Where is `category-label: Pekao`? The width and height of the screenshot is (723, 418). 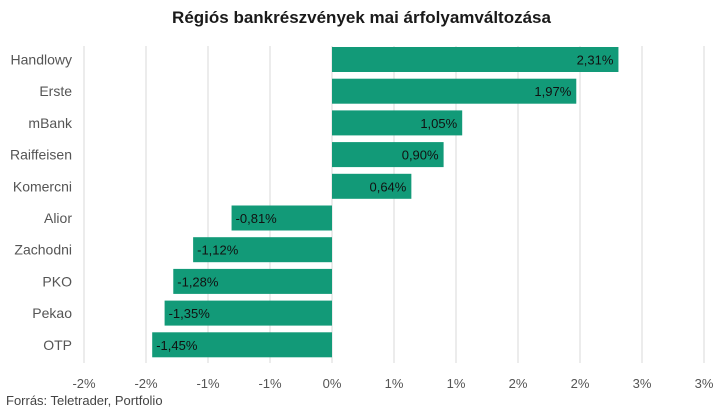
category-label: Pekao is located at coordinates (52, 313).